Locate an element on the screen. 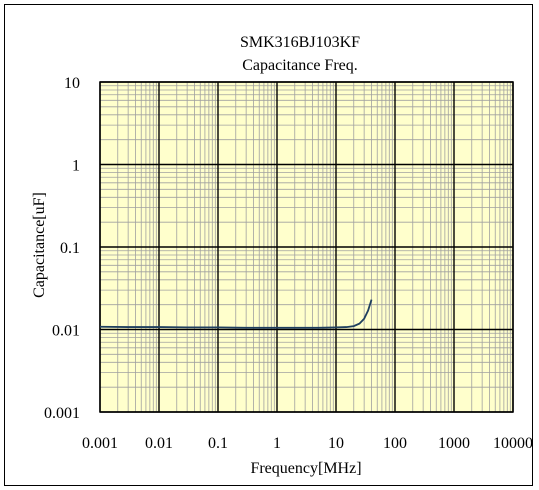 The width and height of the screenshot is (539, 490). y-tick-label: 0.01 is located at coordinates (66, 331).